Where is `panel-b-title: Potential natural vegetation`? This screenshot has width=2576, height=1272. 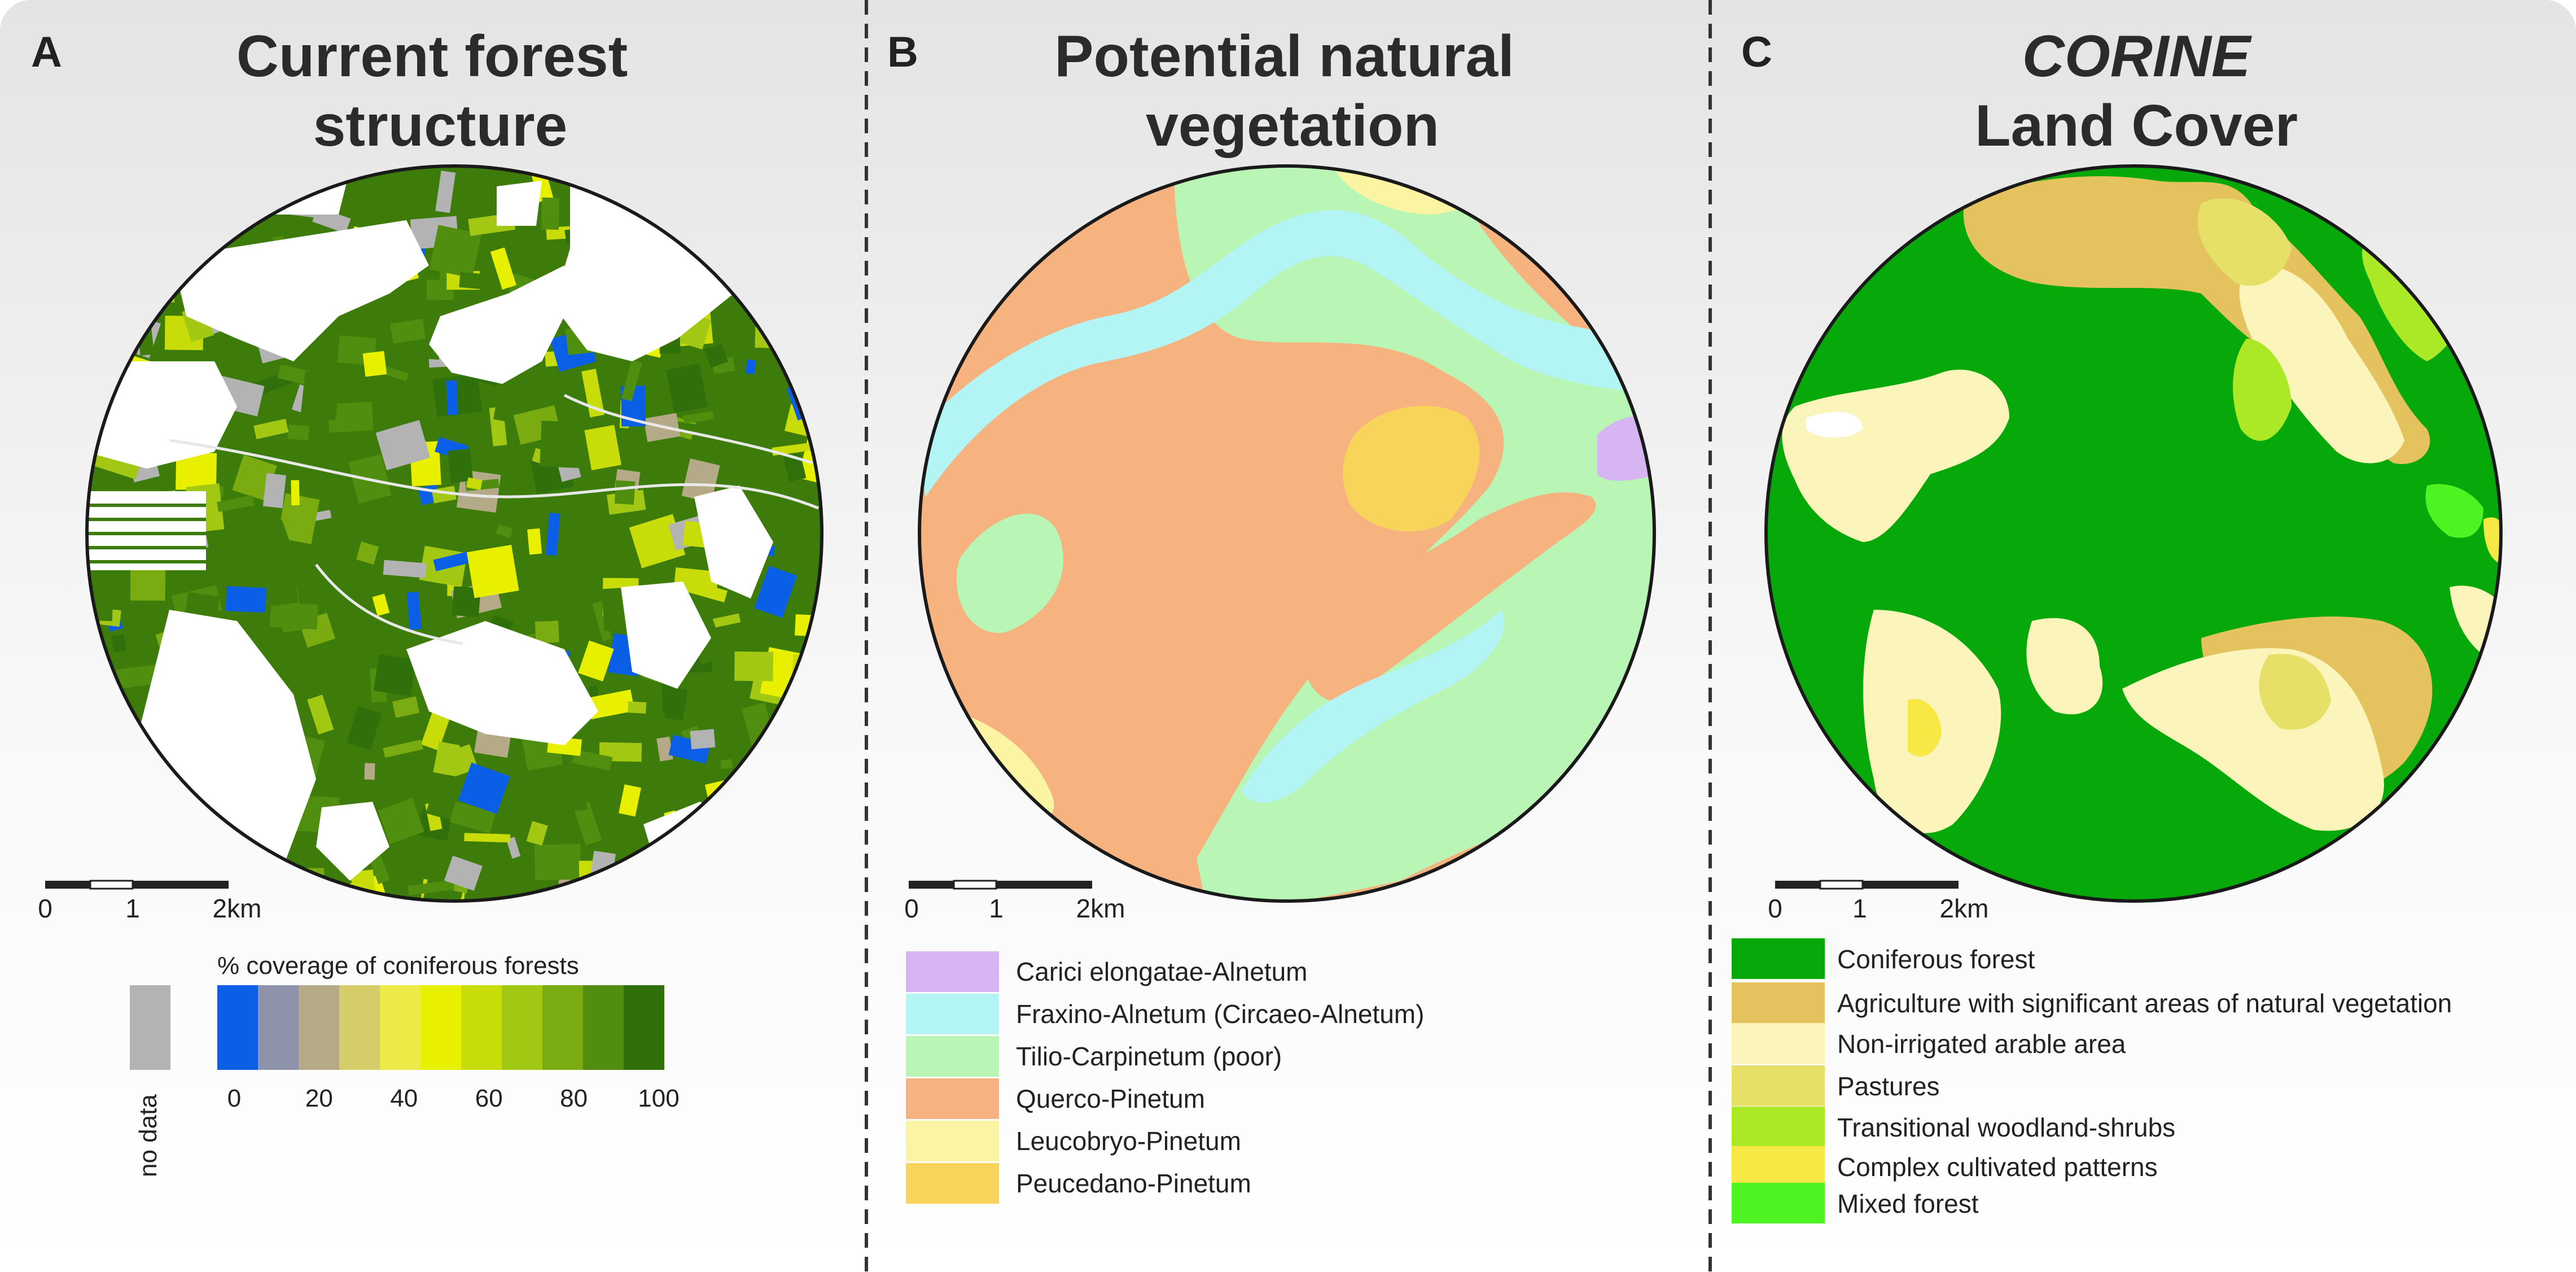
panel-b-title: Potential natural vegetation is located at coordinates (1292, 91).